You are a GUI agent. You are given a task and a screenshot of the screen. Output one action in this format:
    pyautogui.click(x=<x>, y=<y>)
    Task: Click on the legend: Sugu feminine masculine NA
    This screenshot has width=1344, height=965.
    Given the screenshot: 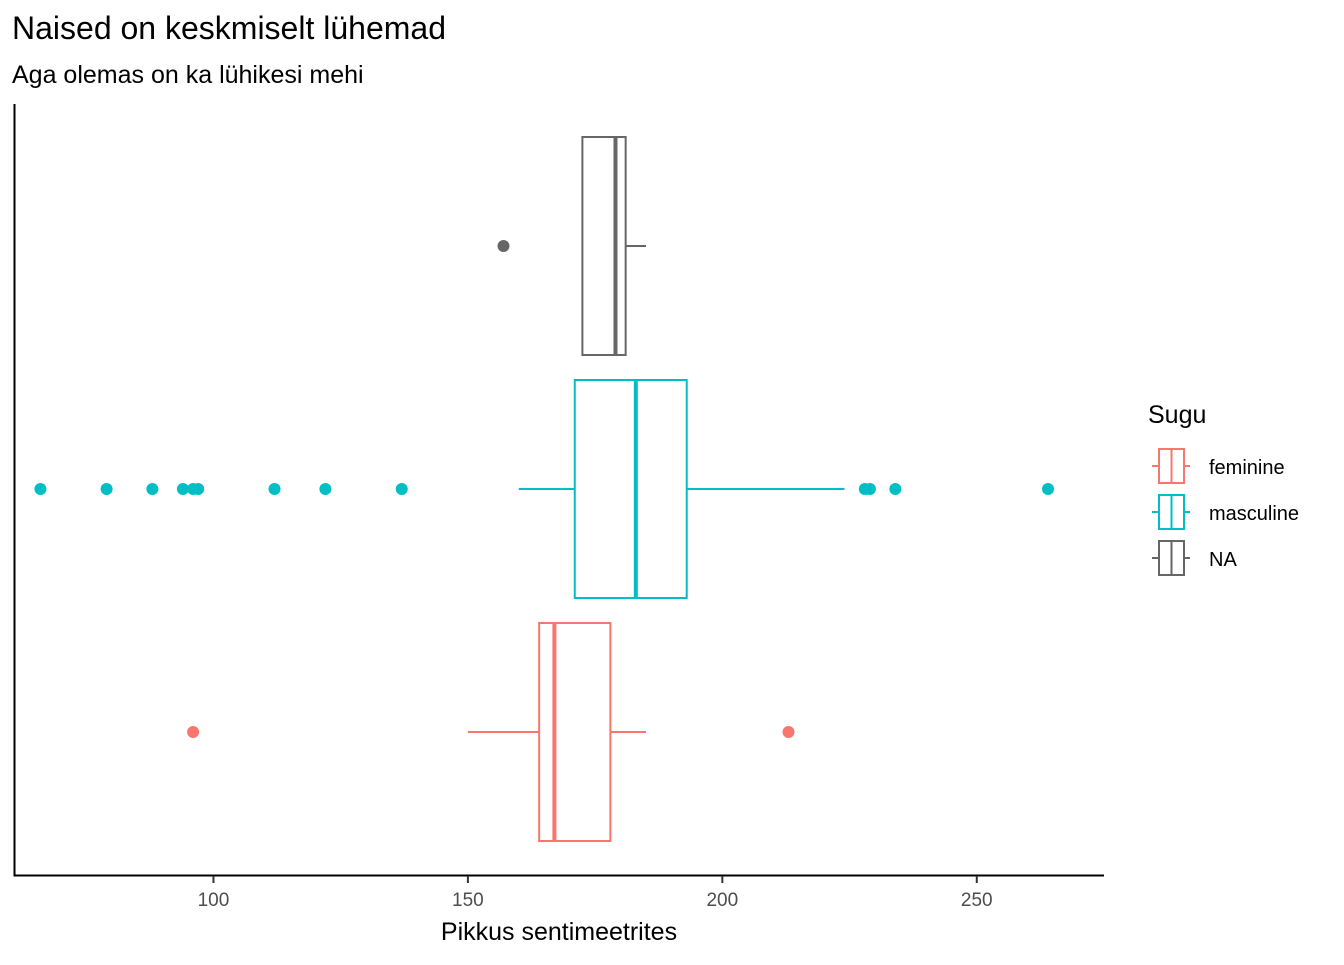 What is the action you would take?
    pyautogui.click(x=1223, y=488)
    